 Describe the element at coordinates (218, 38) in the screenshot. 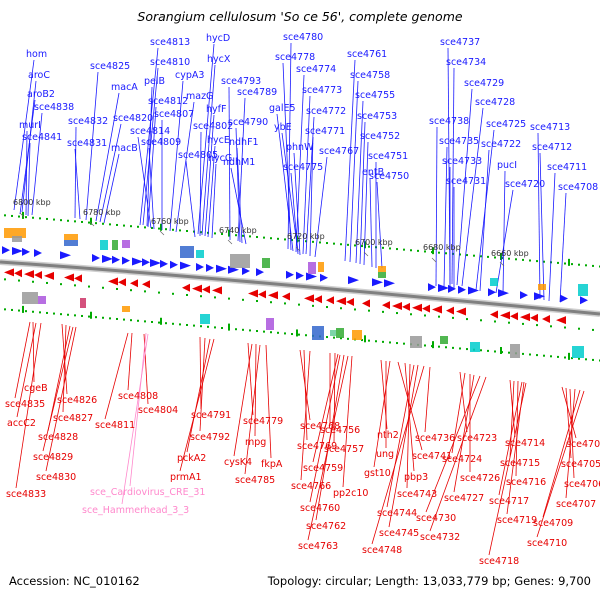

I see `gene-label-hycD: hycD` at that location.